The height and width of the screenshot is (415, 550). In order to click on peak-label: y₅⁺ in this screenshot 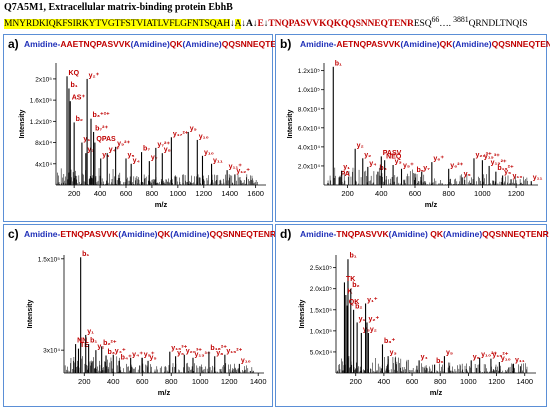, I will do `click(408, 165)`.